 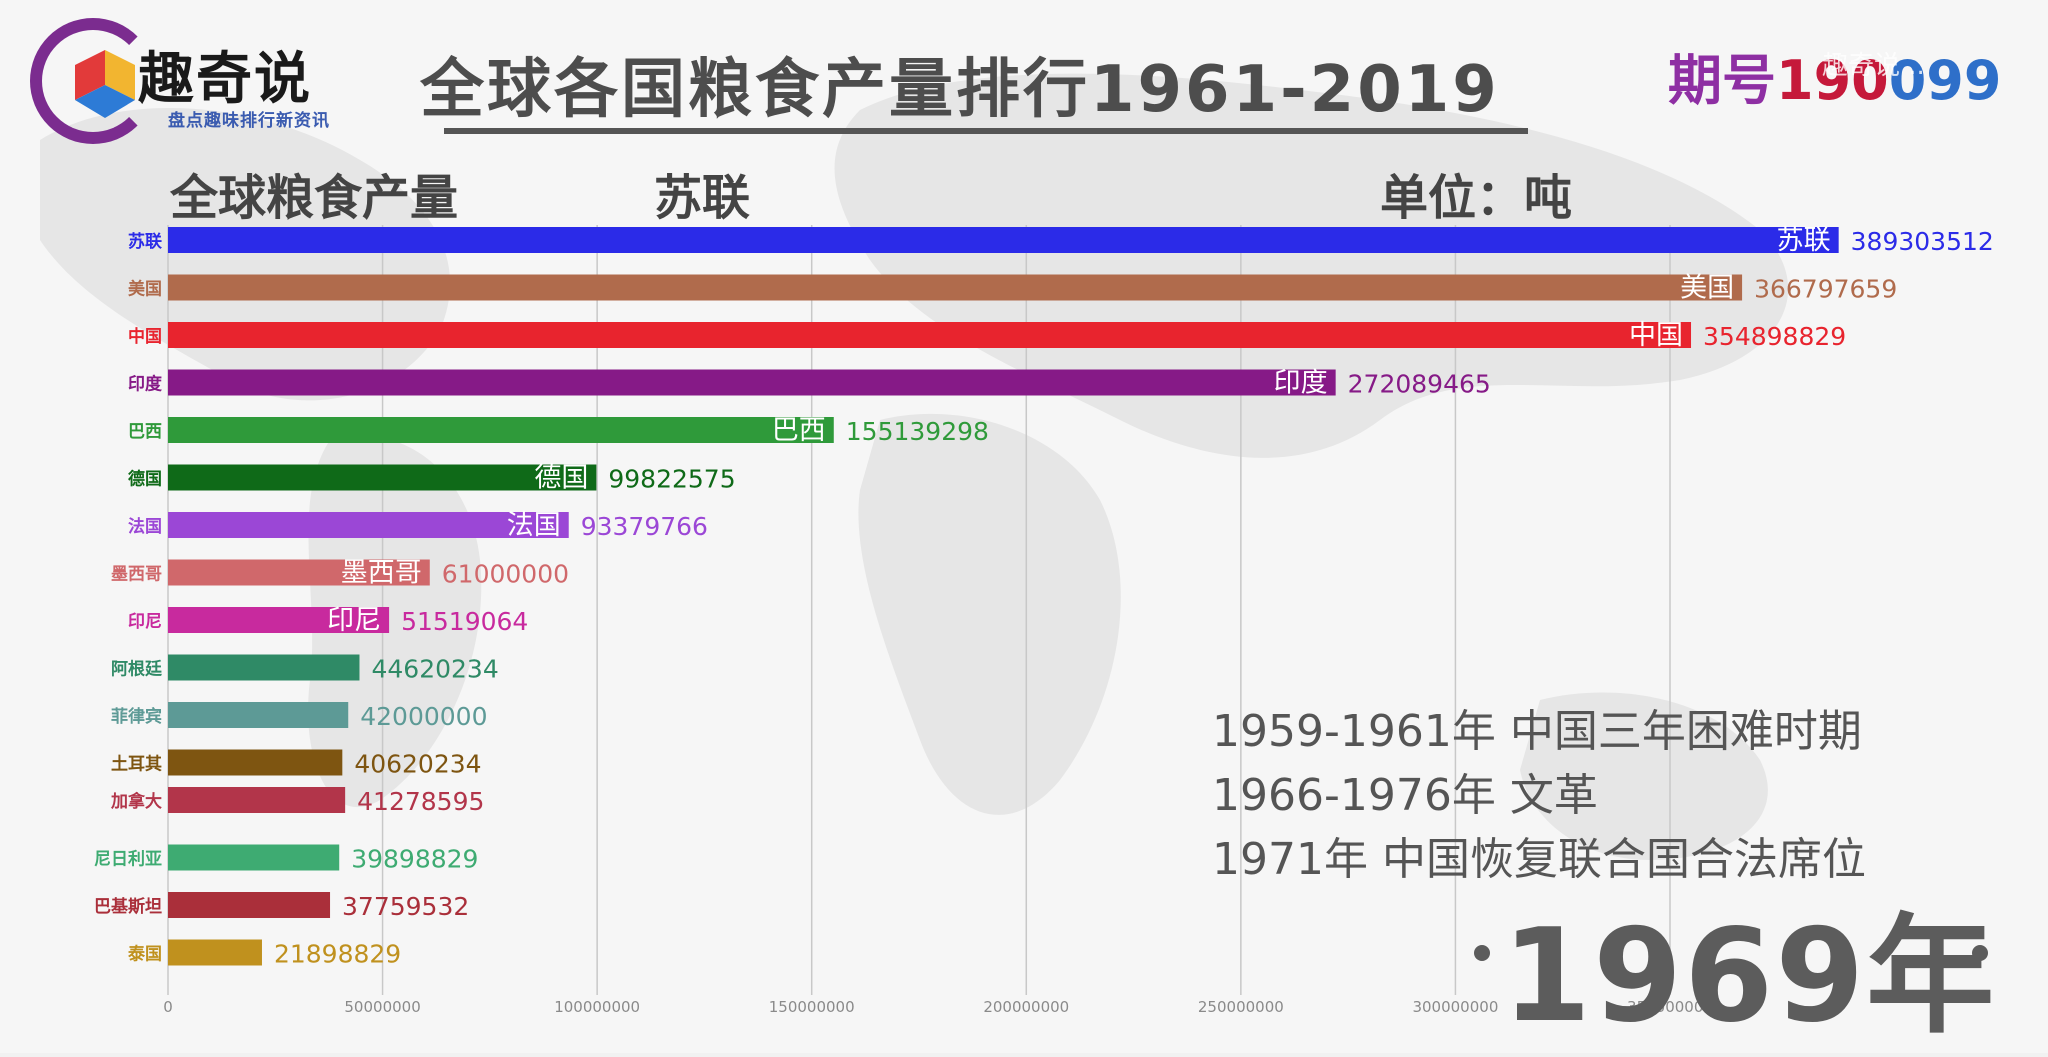 What do you see at coordinates (249, 121) in the screenshot?
I see `logo-subtitle: 盘点趣味排行新资讯` at bounding box center [249, 121].